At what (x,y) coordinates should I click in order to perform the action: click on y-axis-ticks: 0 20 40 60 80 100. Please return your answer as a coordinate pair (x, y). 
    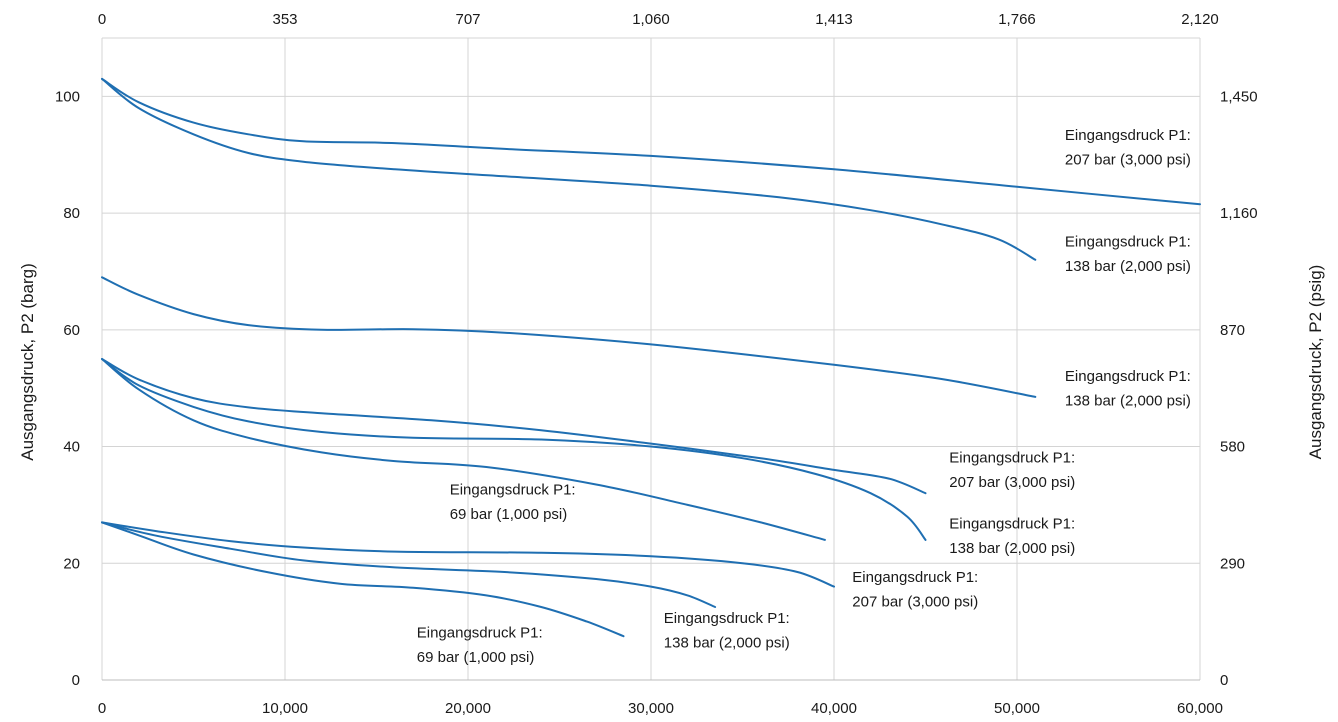
    Looking at the image, I should click on (67, 388).